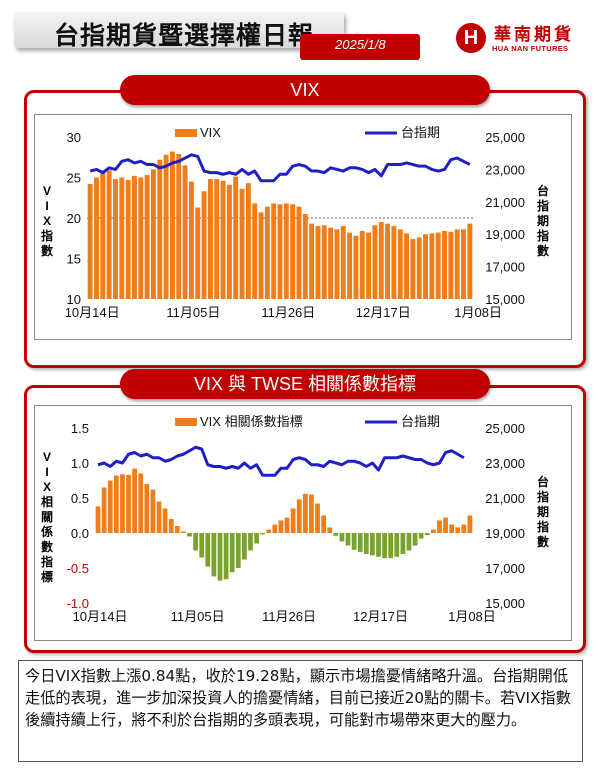  Describe the element at coordinates (46, 472) in the screenshot. I see `corr-ylabel-left-char: I` at that location.